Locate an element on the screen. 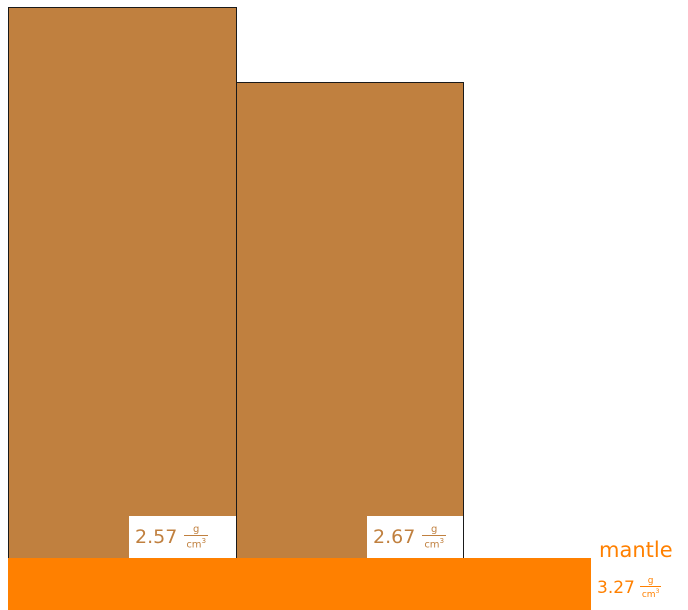 Image resolution: width=688 pixels, height=610 pixels. density-label-left: 2.57 g cm3 is located at coordinates (182, 537).